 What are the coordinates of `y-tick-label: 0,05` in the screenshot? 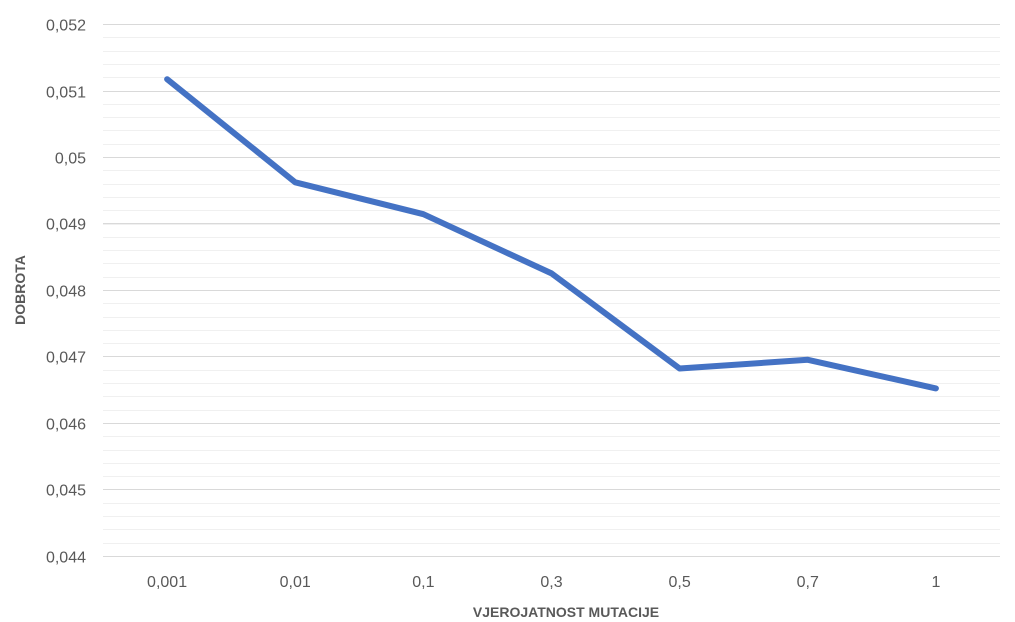 It's located at (70, 159).